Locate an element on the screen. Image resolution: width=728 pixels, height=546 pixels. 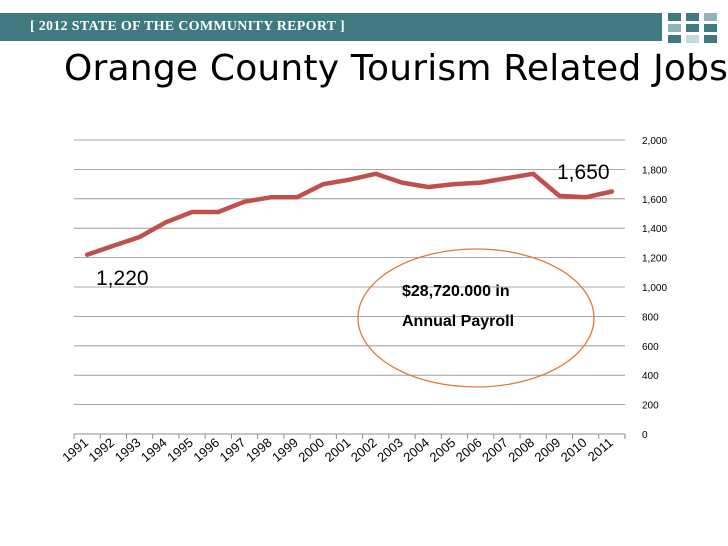
y-tick-label: 600 is located at coordinates (650, 347).